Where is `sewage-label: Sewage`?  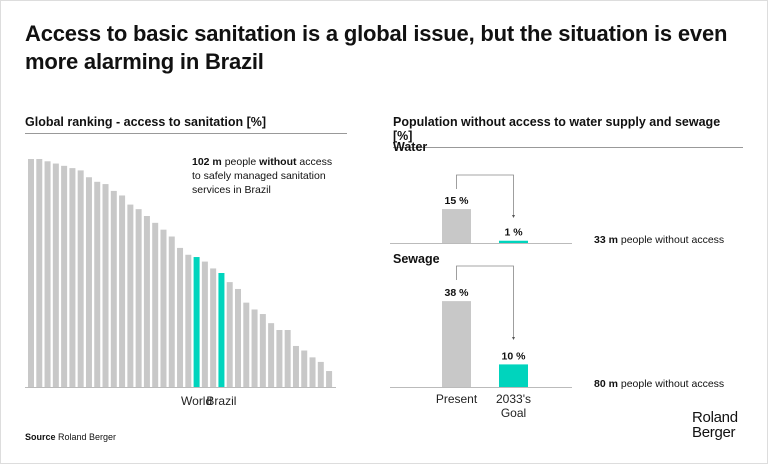 sewage-label: Sewage is located at coordinates (416, 259).